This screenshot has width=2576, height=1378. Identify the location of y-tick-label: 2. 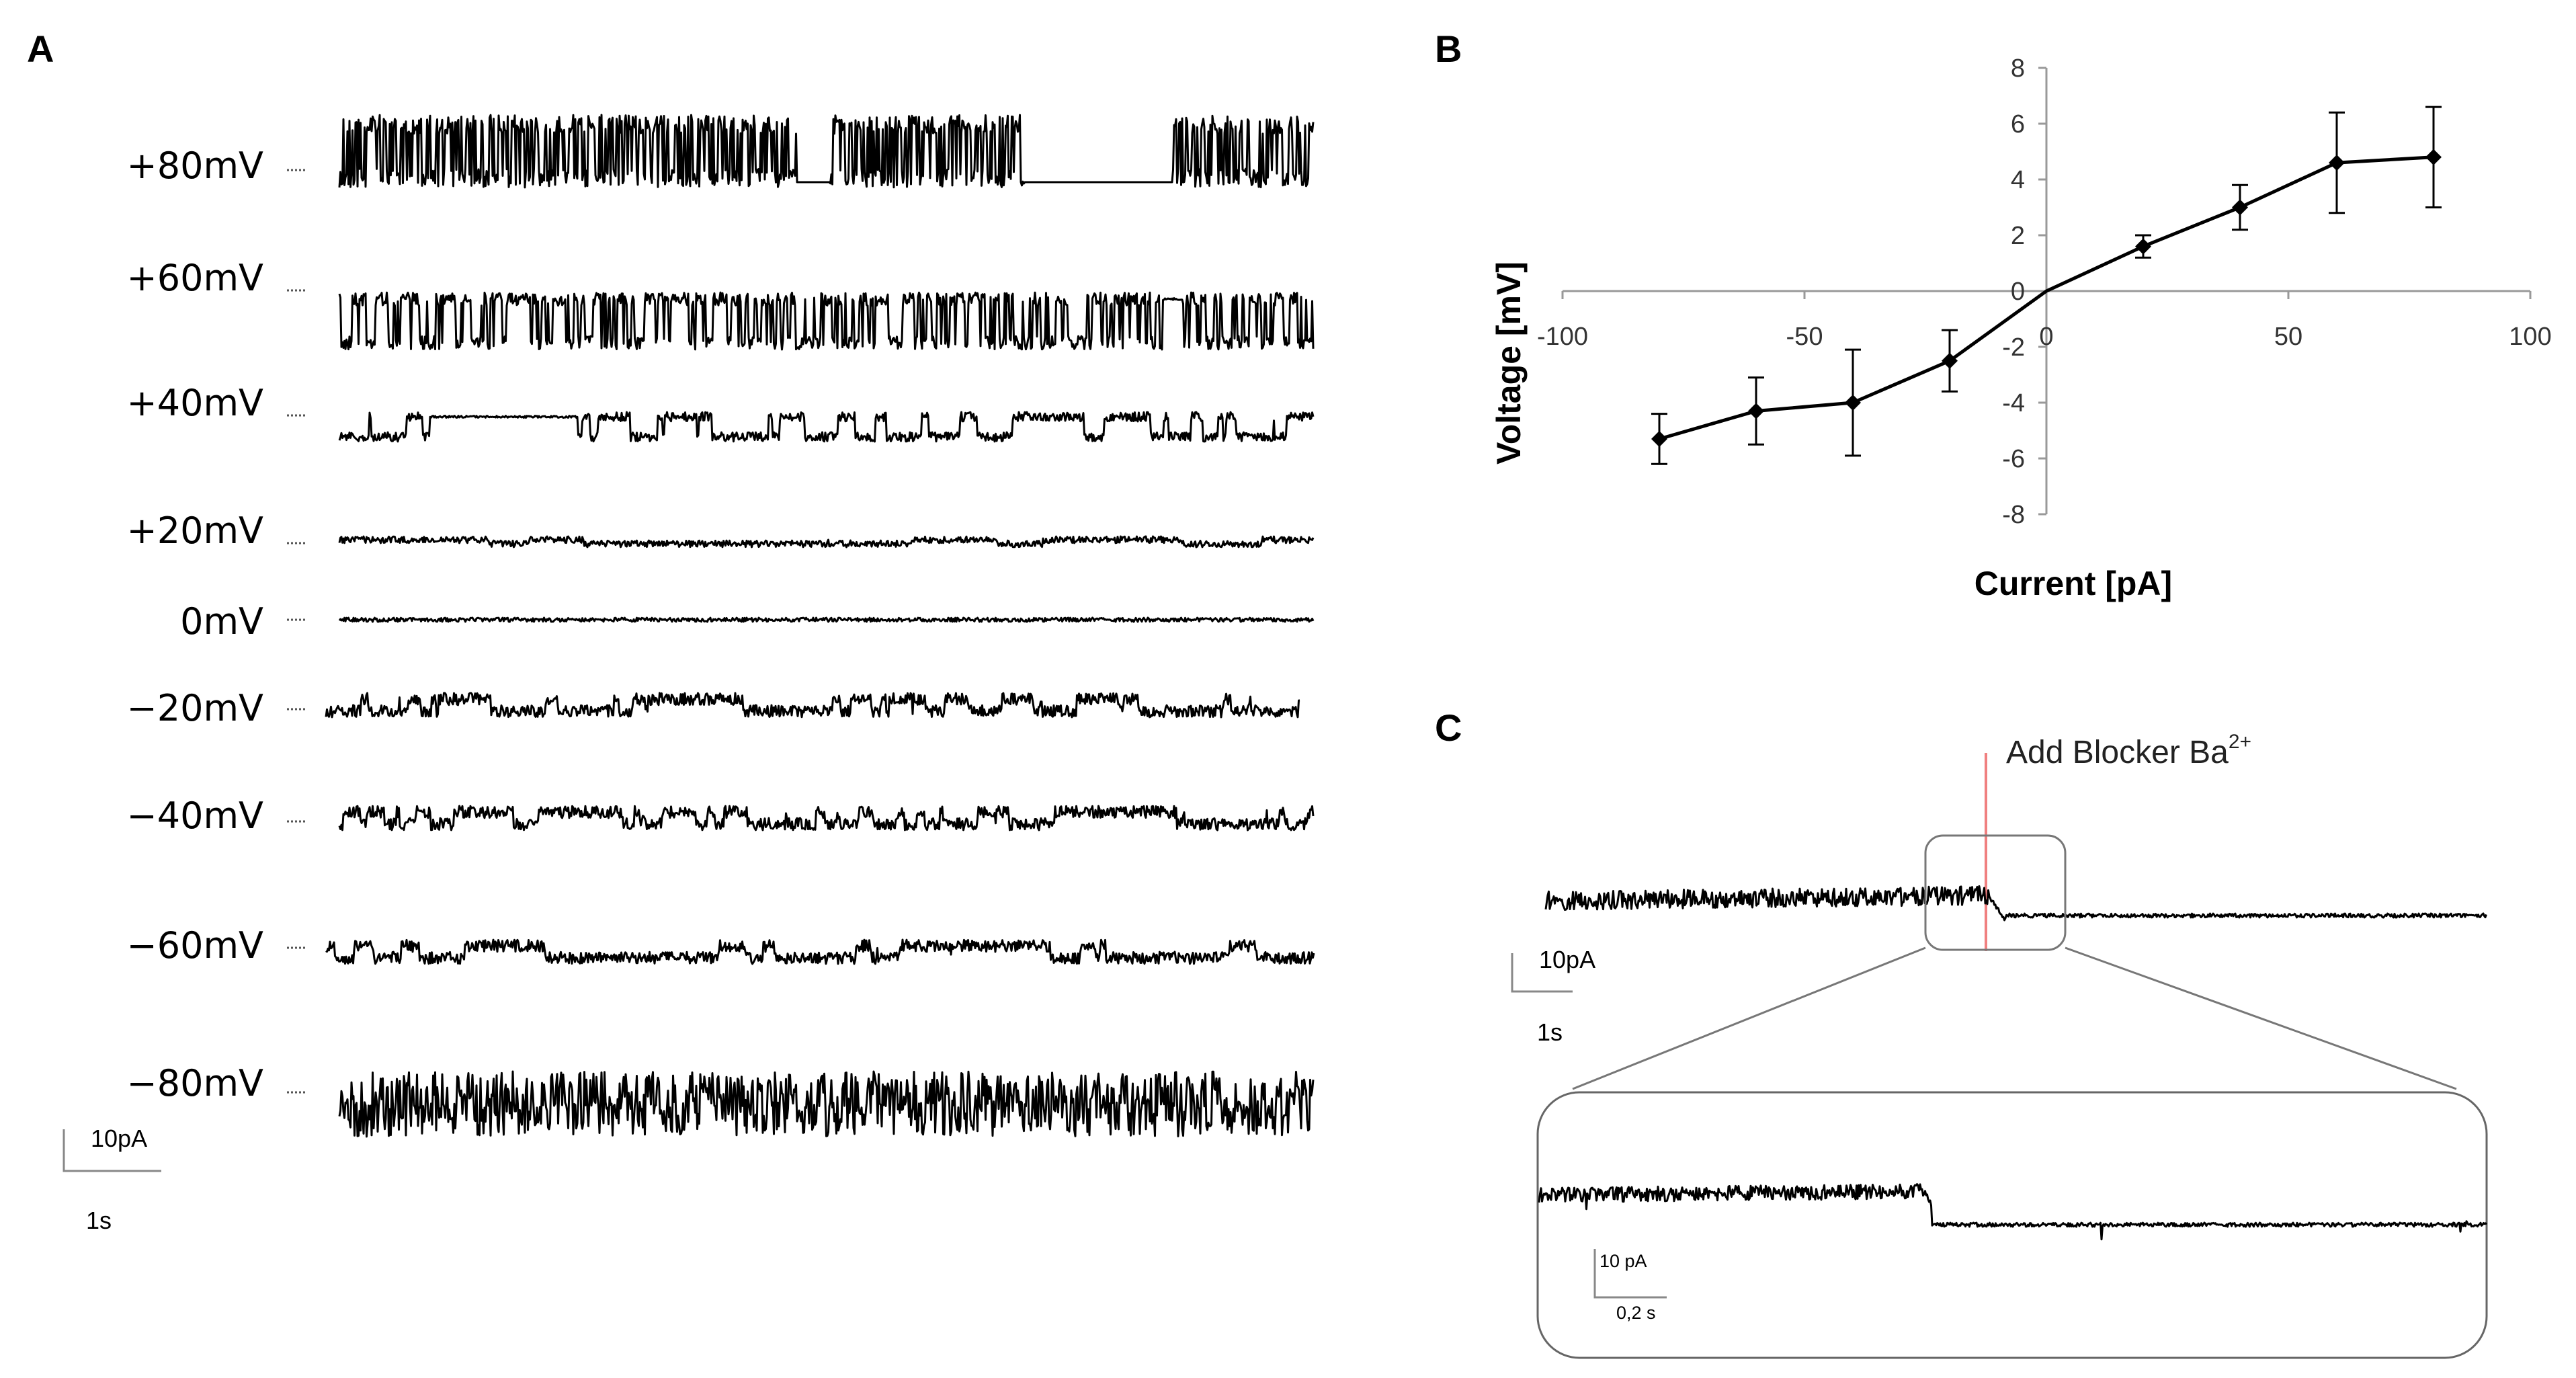
(2018, 236).